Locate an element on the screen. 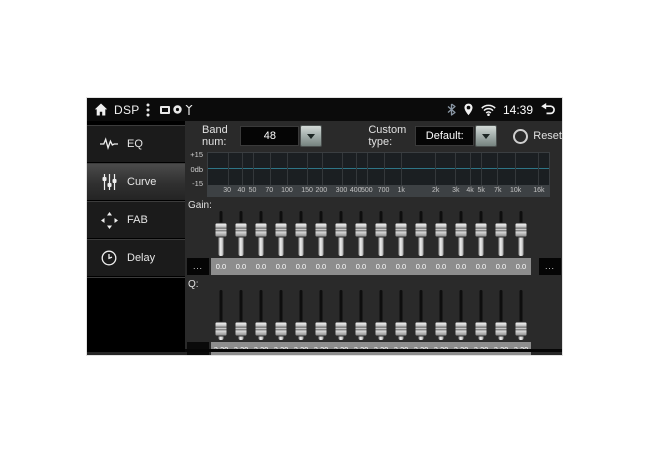 The image size is (670, 453). custom-type-value: Default: is located at coordinates (445, 136).